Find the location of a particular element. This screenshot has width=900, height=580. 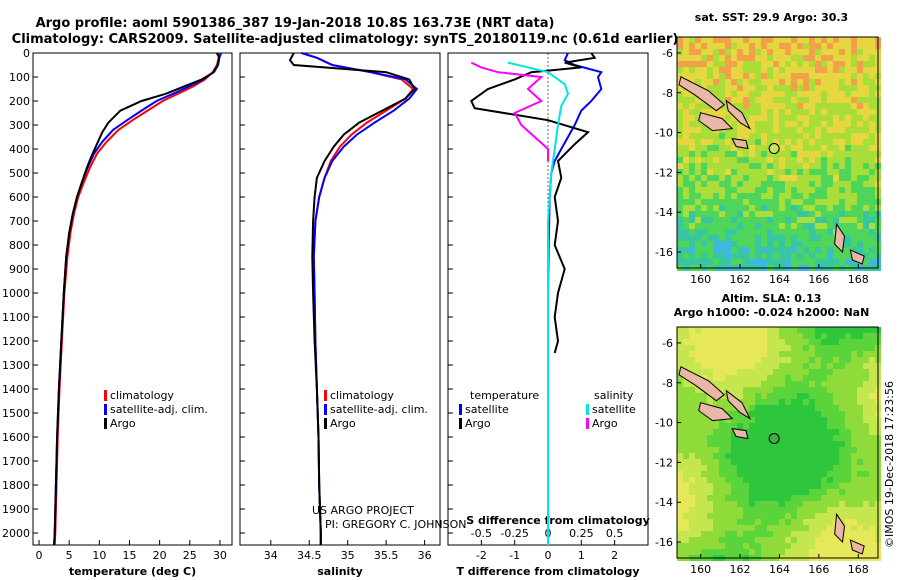

y-tick-label: 1100 is located at coordinates (16, 317).